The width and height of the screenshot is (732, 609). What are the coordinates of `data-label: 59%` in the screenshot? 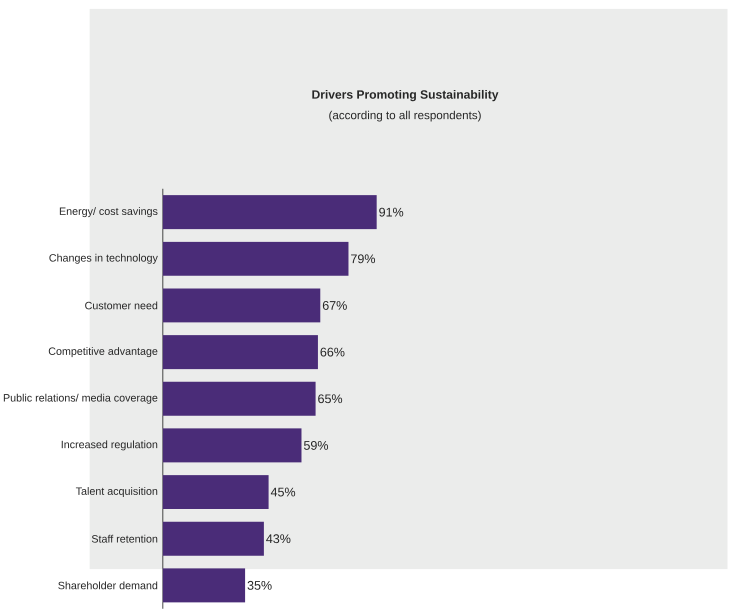 It's located at (316, 445).